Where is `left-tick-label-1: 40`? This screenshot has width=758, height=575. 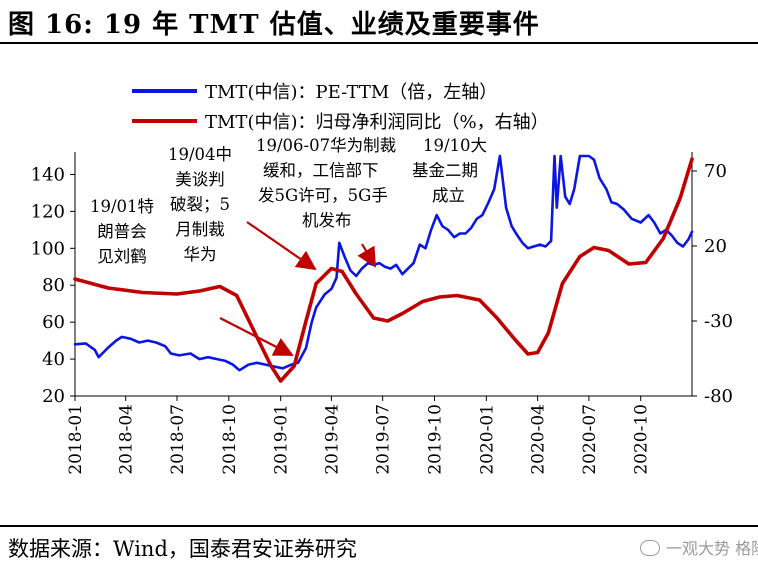 left-tick-label-1: 40 is located at coordinates (53, 359).